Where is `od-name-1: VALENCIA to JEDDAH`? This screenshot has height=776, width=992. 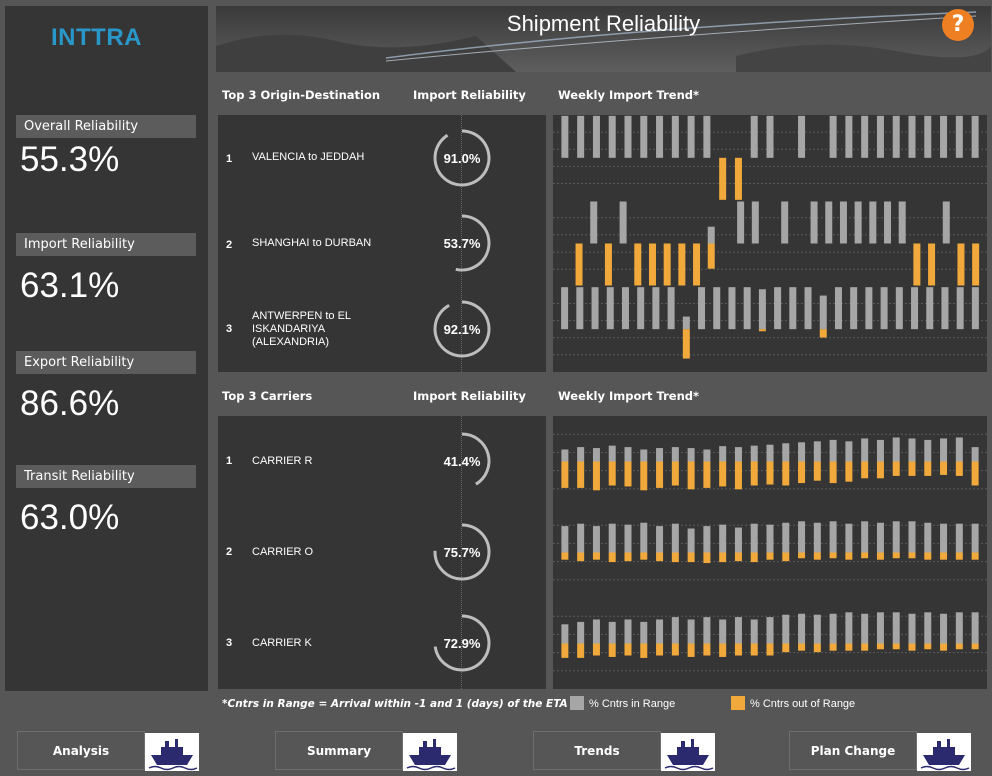
od-name-1: VALENCIA to JEDDAH is located at coordinates (308, 157).